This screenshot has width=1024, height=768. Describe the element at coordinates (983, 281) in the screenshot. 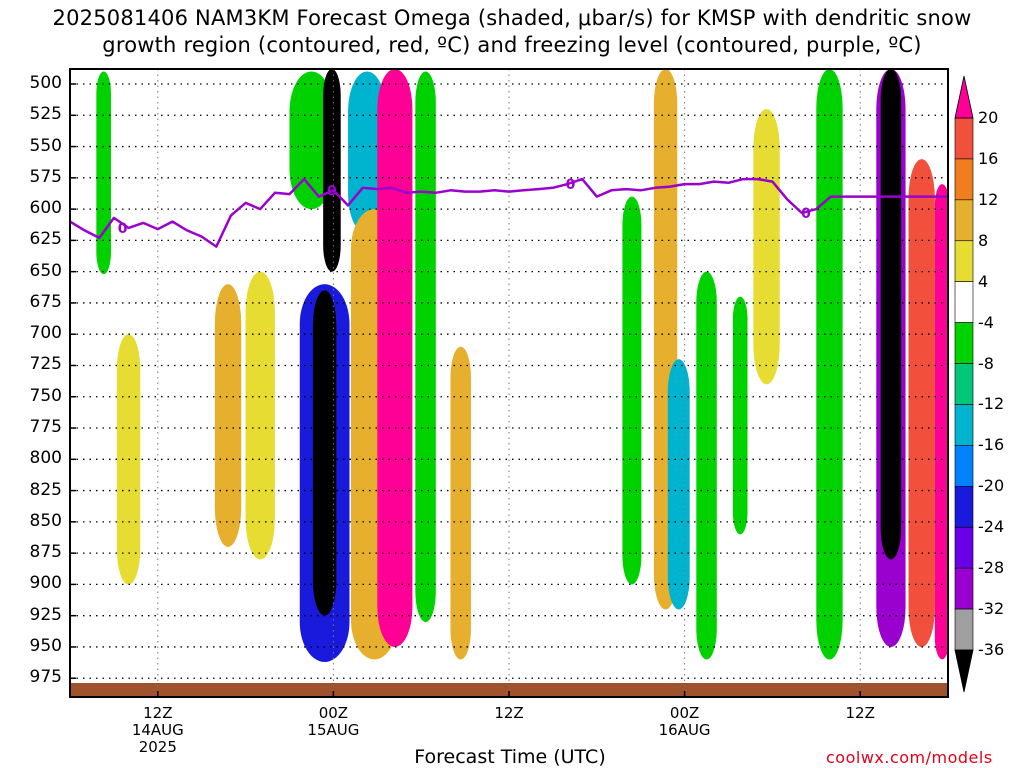

I see `colorbar-label: 4` at that location.